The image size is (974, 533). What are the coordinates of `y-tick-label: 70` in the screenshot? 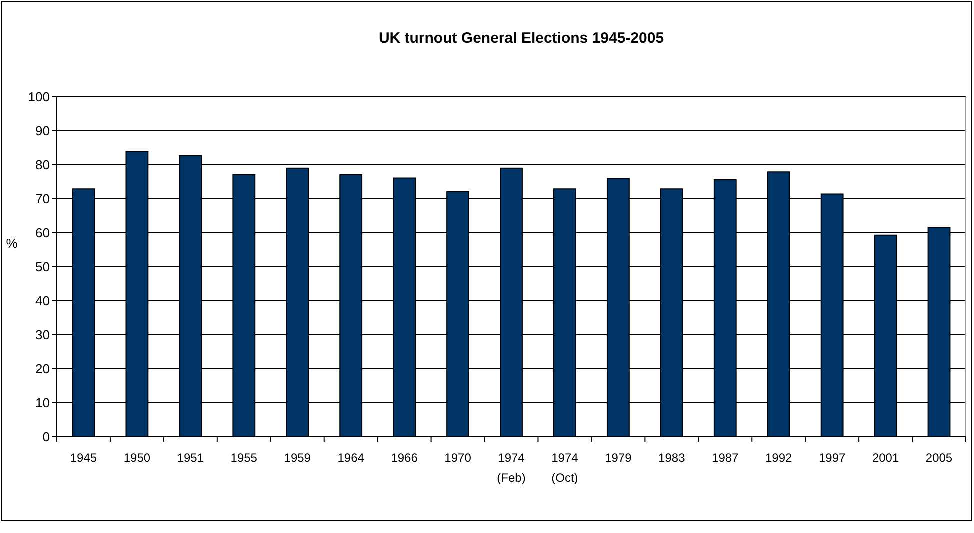 It's located at (43, 199).